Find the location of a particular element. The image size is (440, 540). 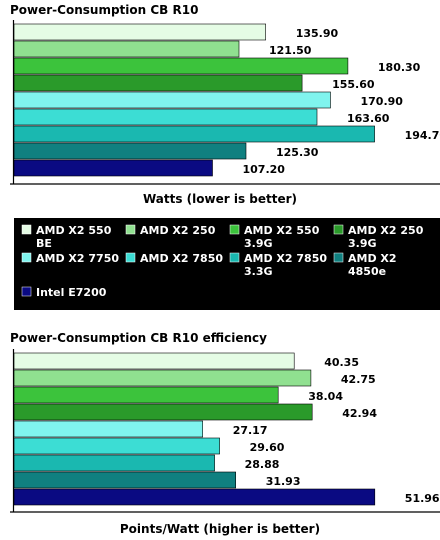

legend-label-line2-7: 4850e is located at coordinates (367, 271).